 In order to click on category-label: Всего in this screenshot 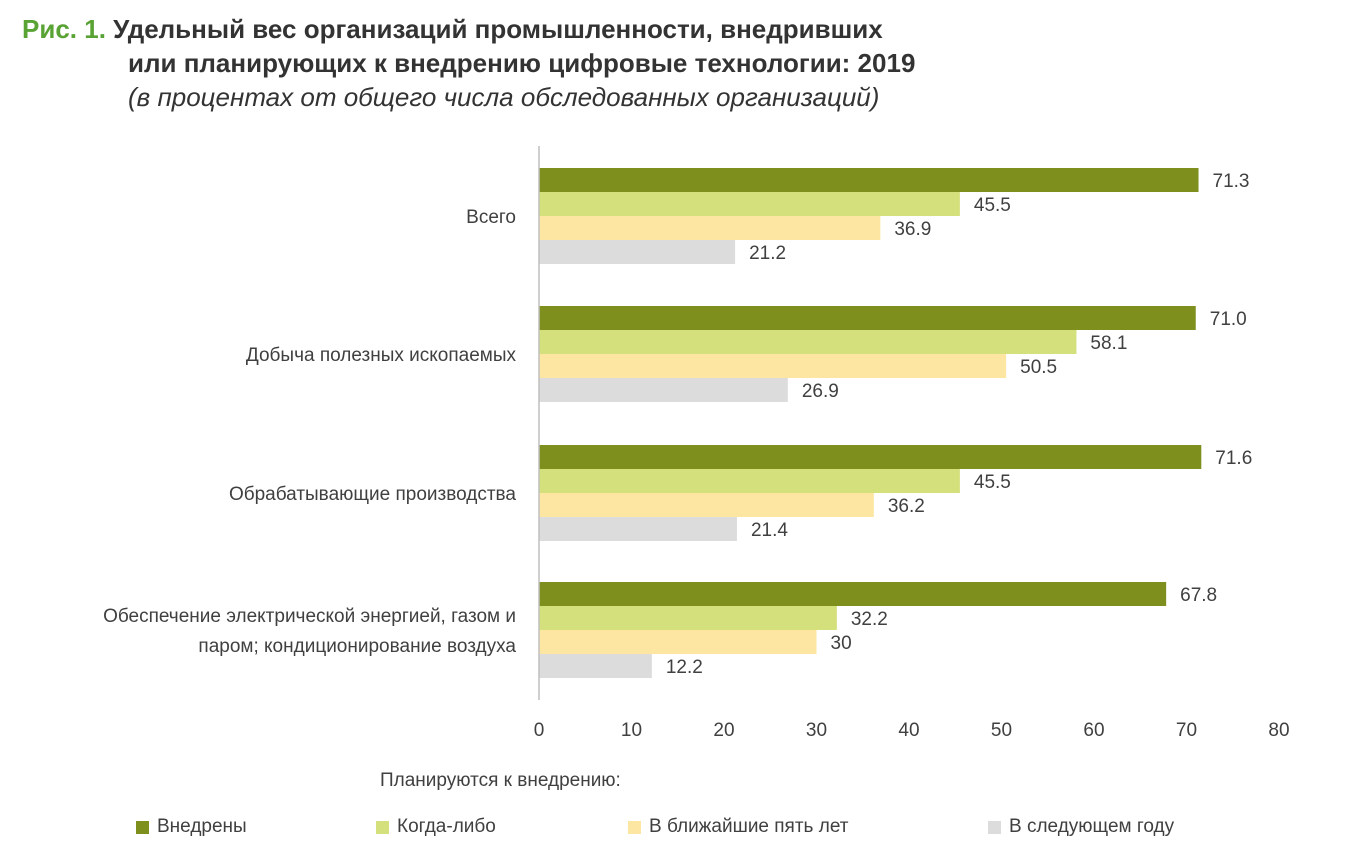, I will do `click(491, 217)`.